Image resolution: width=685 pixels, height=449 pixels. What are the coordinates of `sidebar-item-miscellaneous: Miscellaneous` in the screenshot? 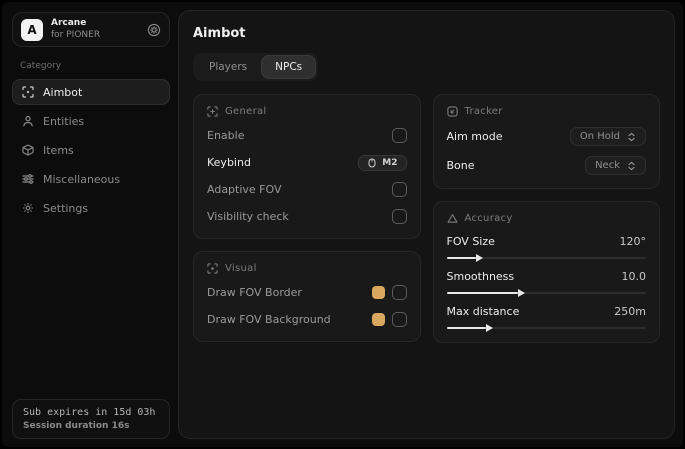 It's located at (91, 179).